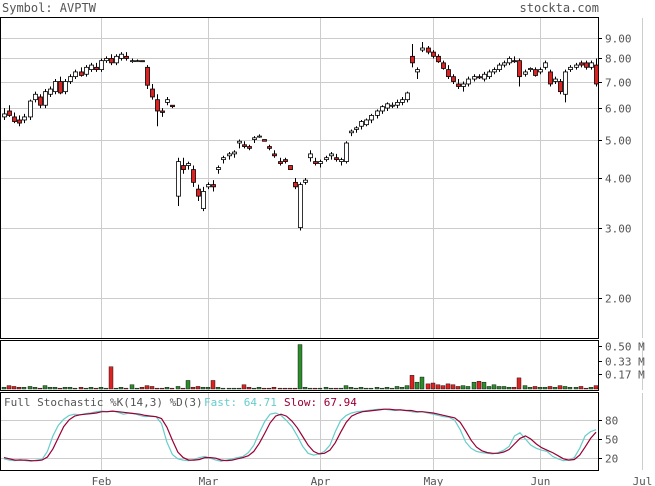 The height and width of the screenshot is (486, 655). I want to click on site-label: stockta.com, so click(559, 8).